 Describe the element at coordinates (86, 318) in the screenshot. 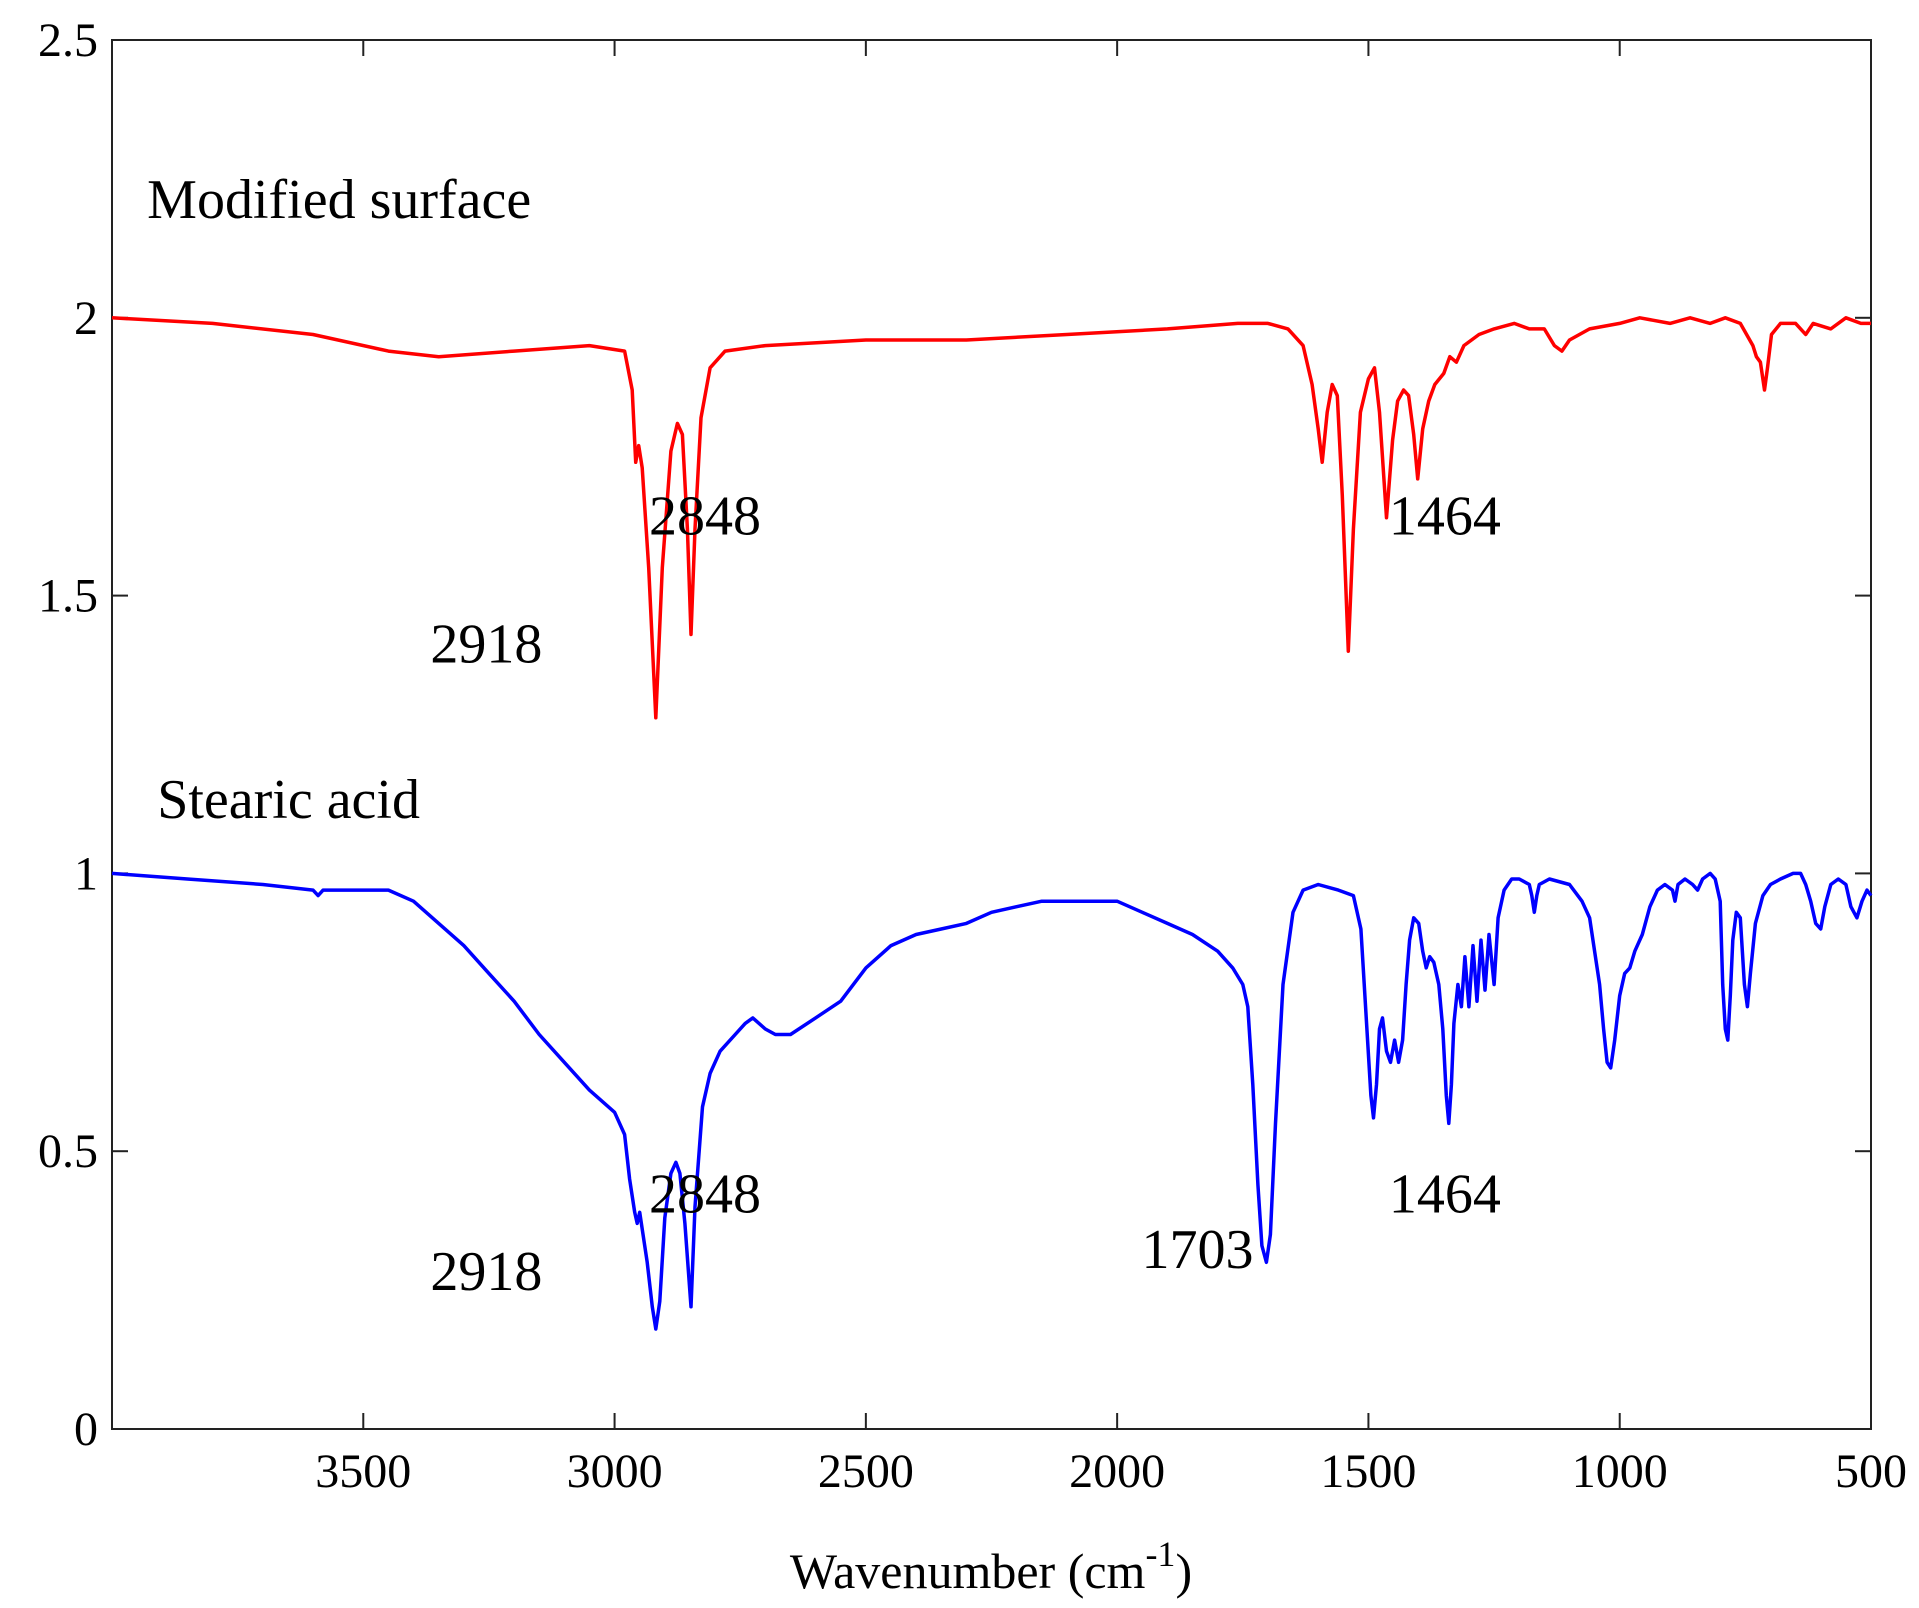

I see `y-tick-label: 2` at that location.